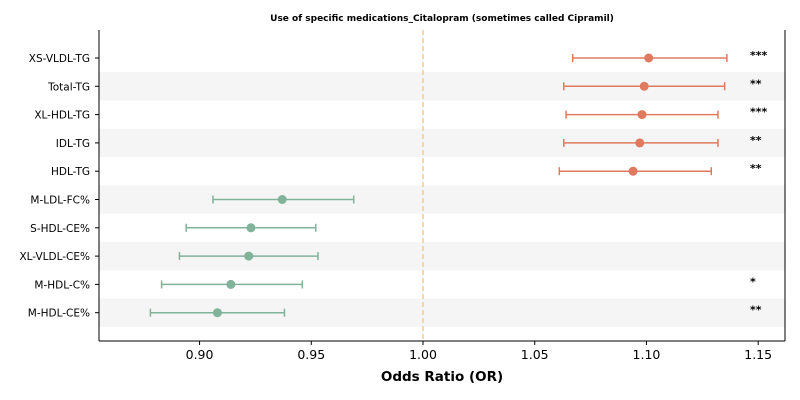  What do you see at coordinates (200, 354) in the screenshot?
I see `x-tick-label: 0.90` at bounding box center [200, 354].